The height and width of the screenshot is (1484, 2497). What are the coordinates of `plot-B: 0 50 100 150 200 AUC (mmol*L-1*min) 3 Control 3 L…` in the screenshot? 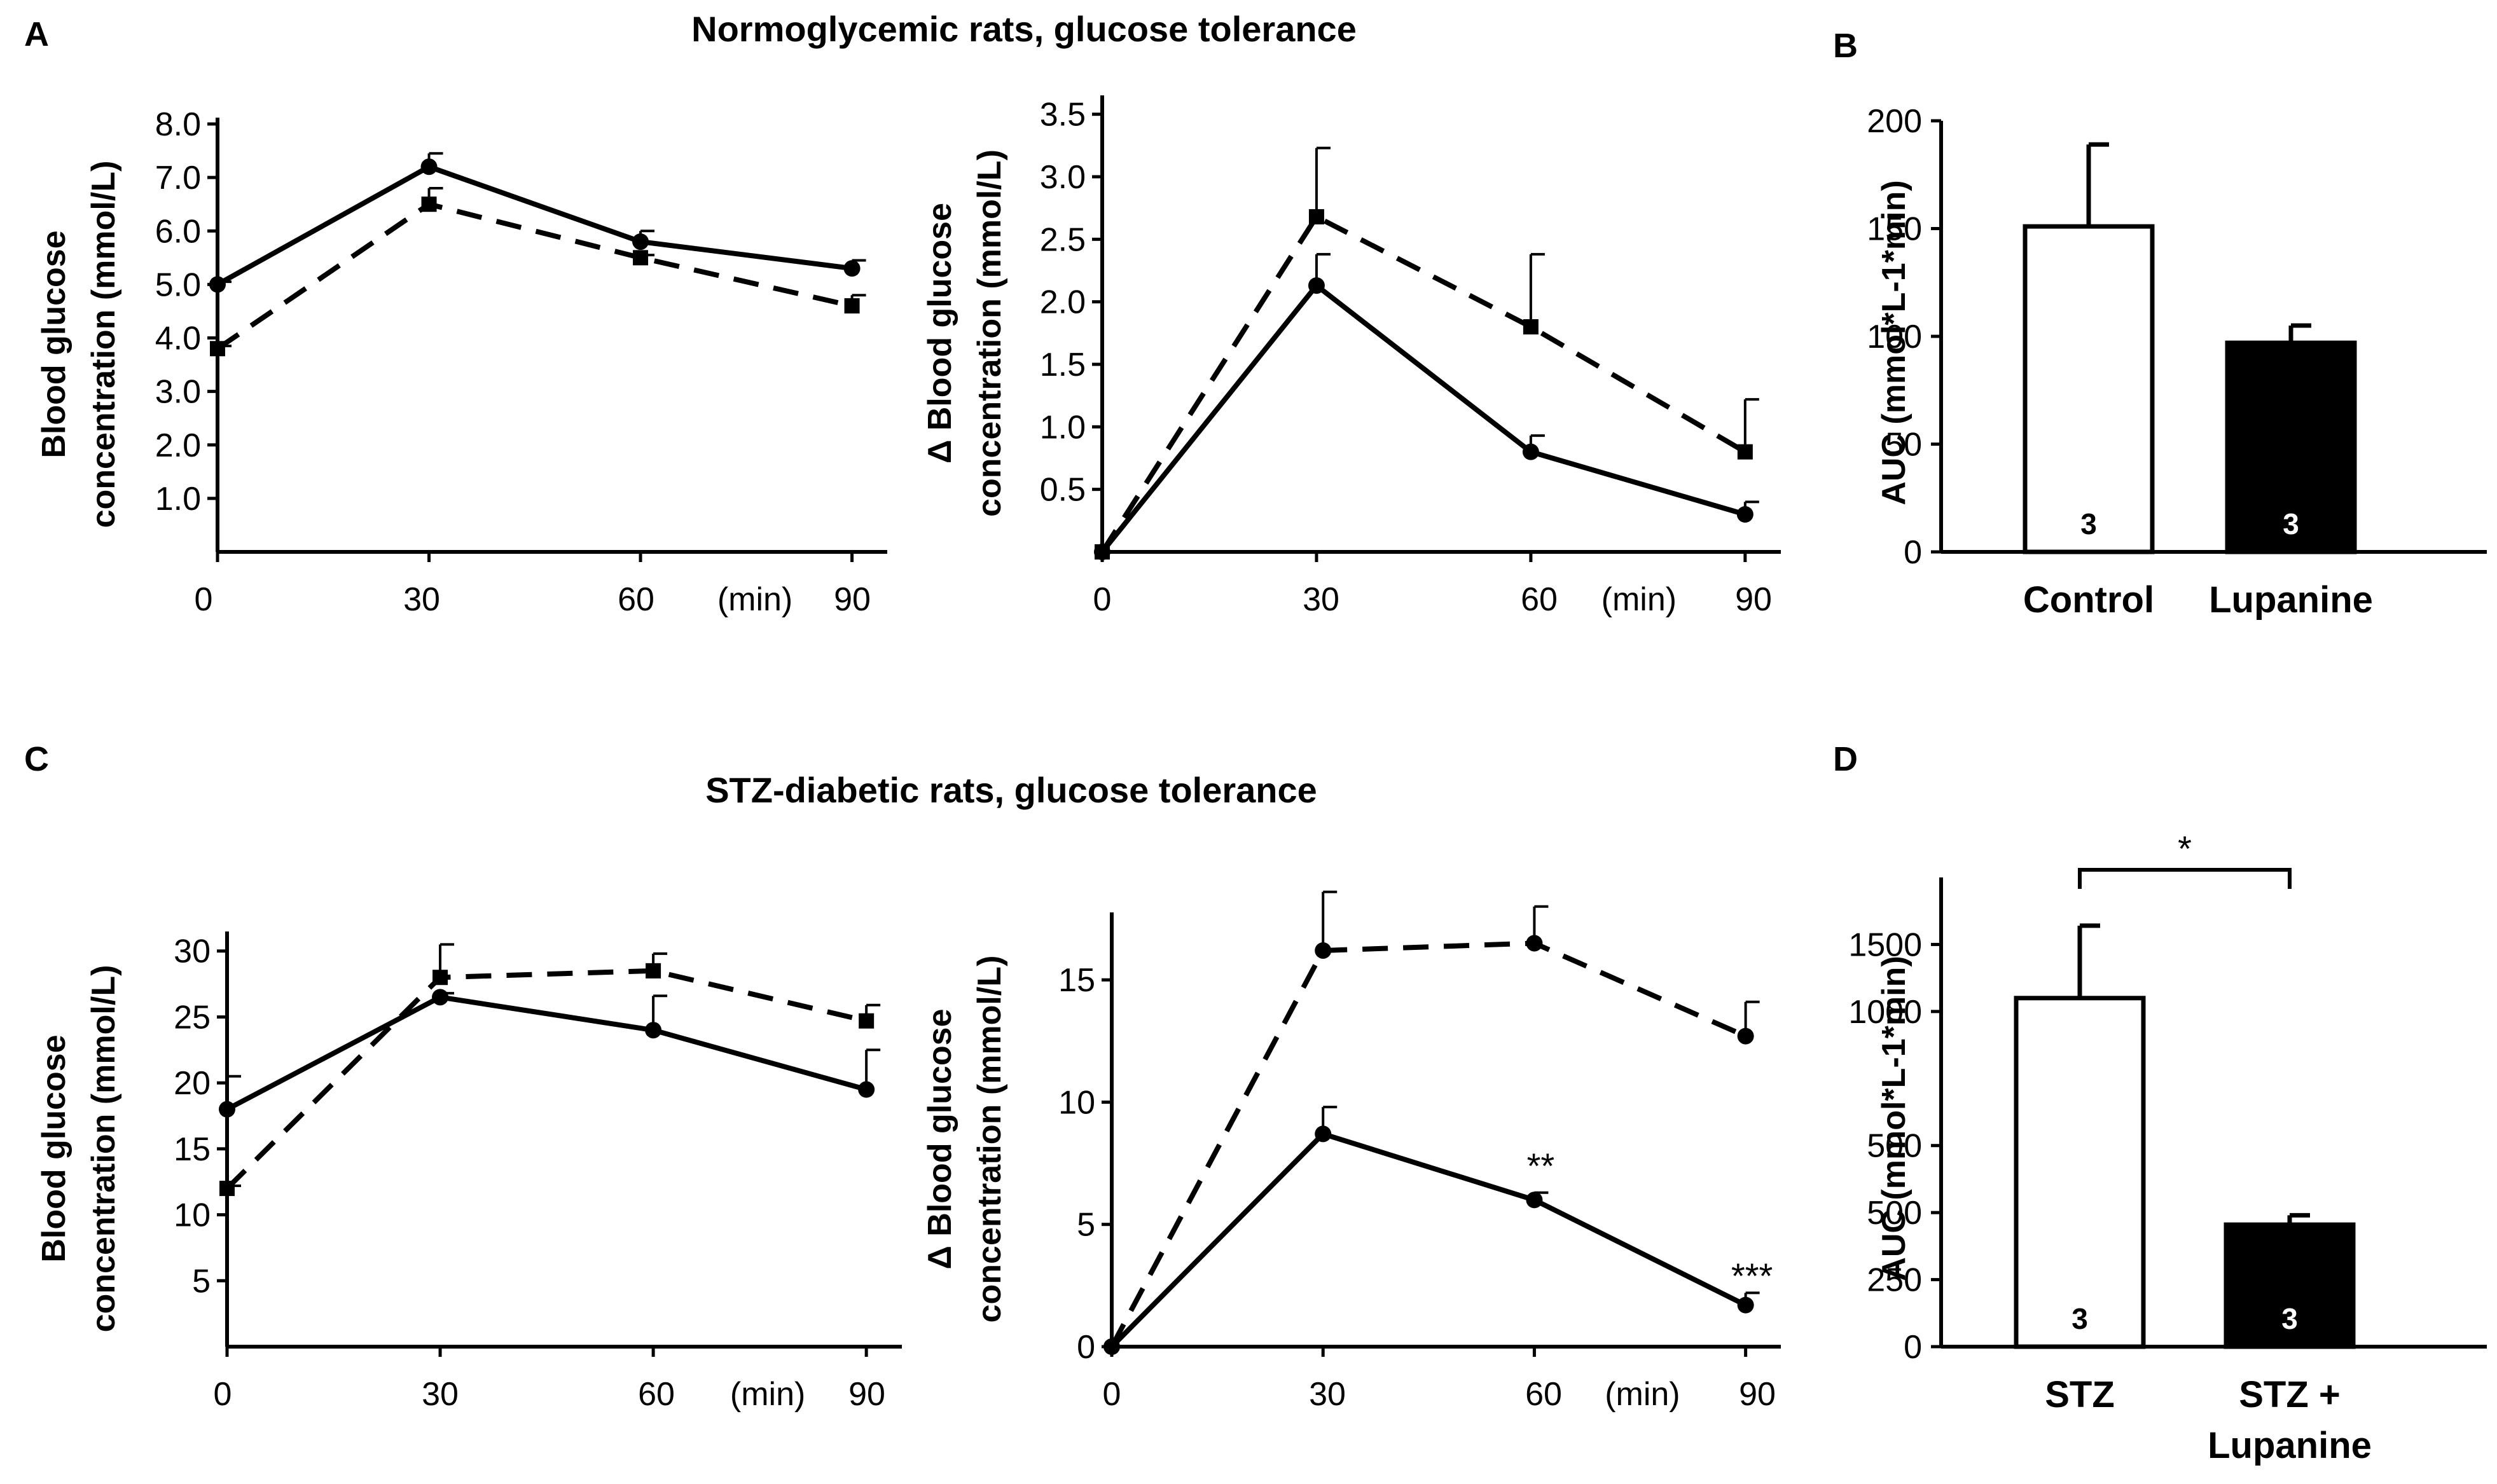 It's located at (2177, 362).